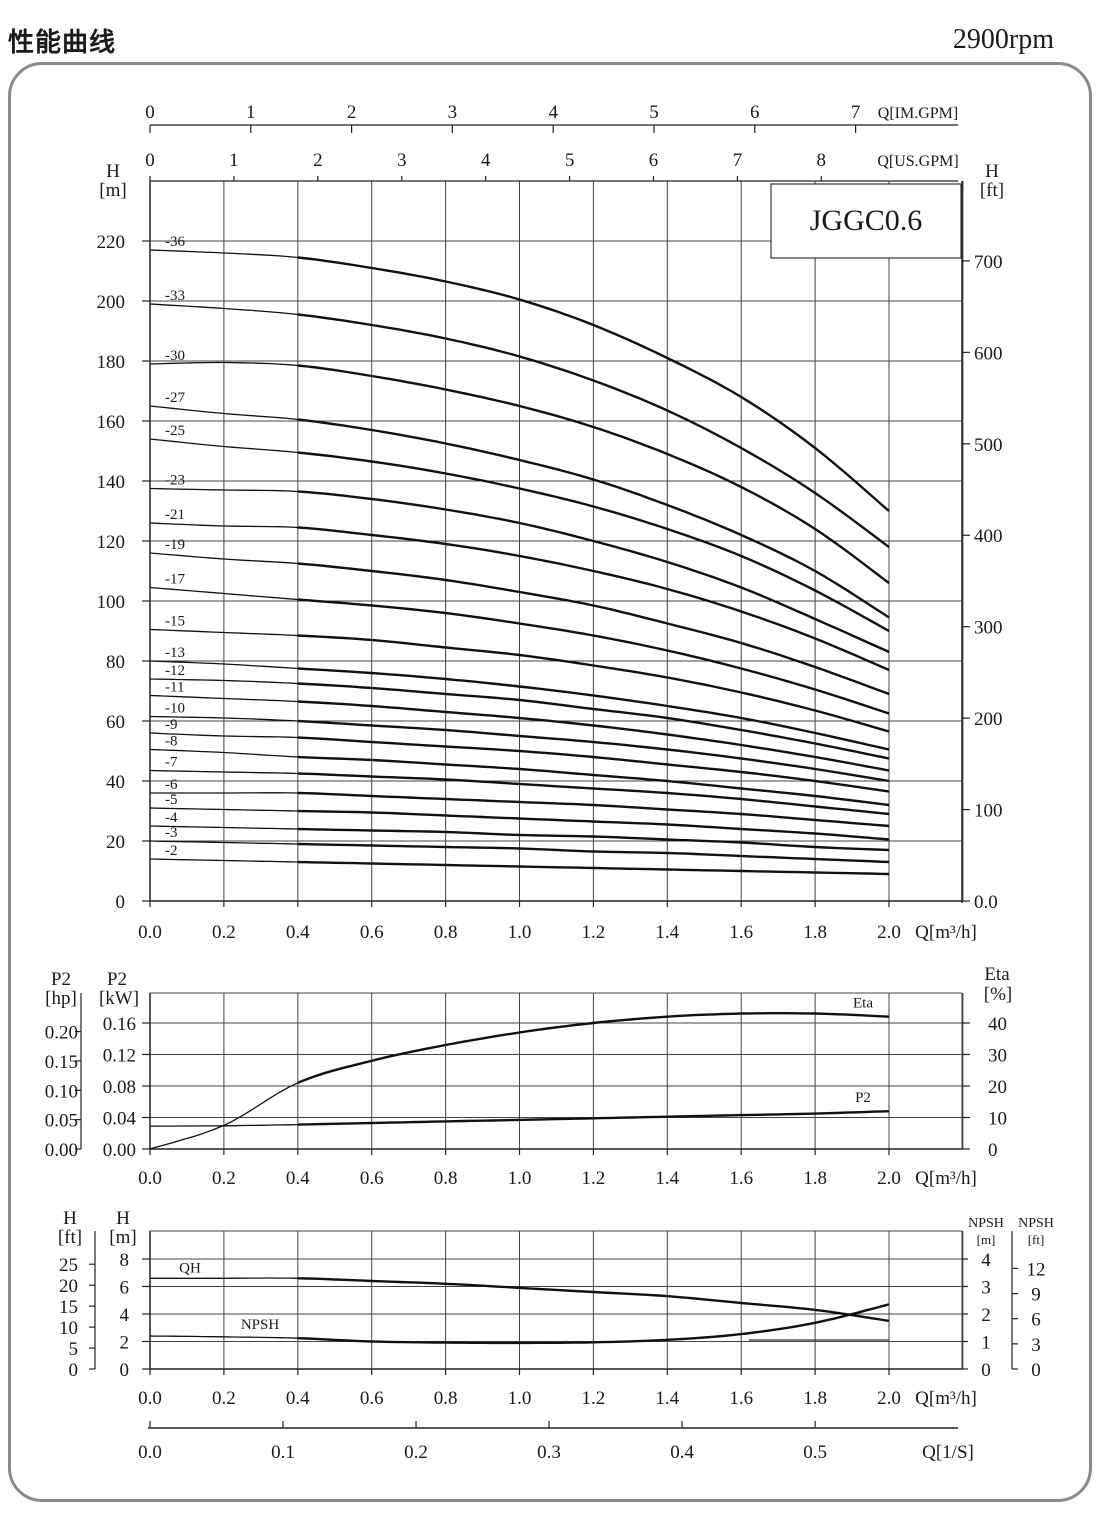 This screenshot has width=1100, height=1524. Describe the element at coordinates (61, 979) in the screenshot. I see `hp-label-p2: P2` at that location.